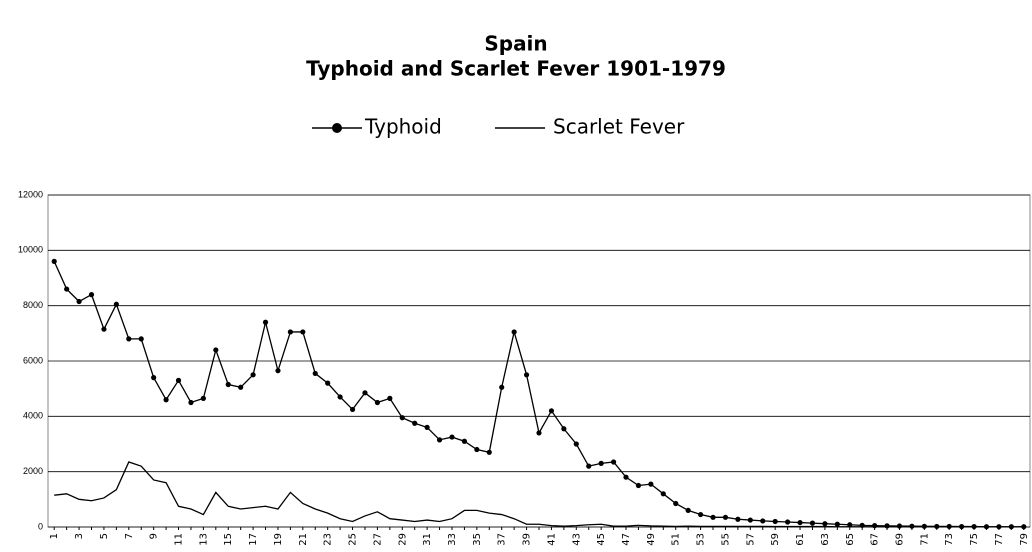  Describe the element at coordinates (800, 539) in the screenshot. I see `x-tick-label: 61` at that location.